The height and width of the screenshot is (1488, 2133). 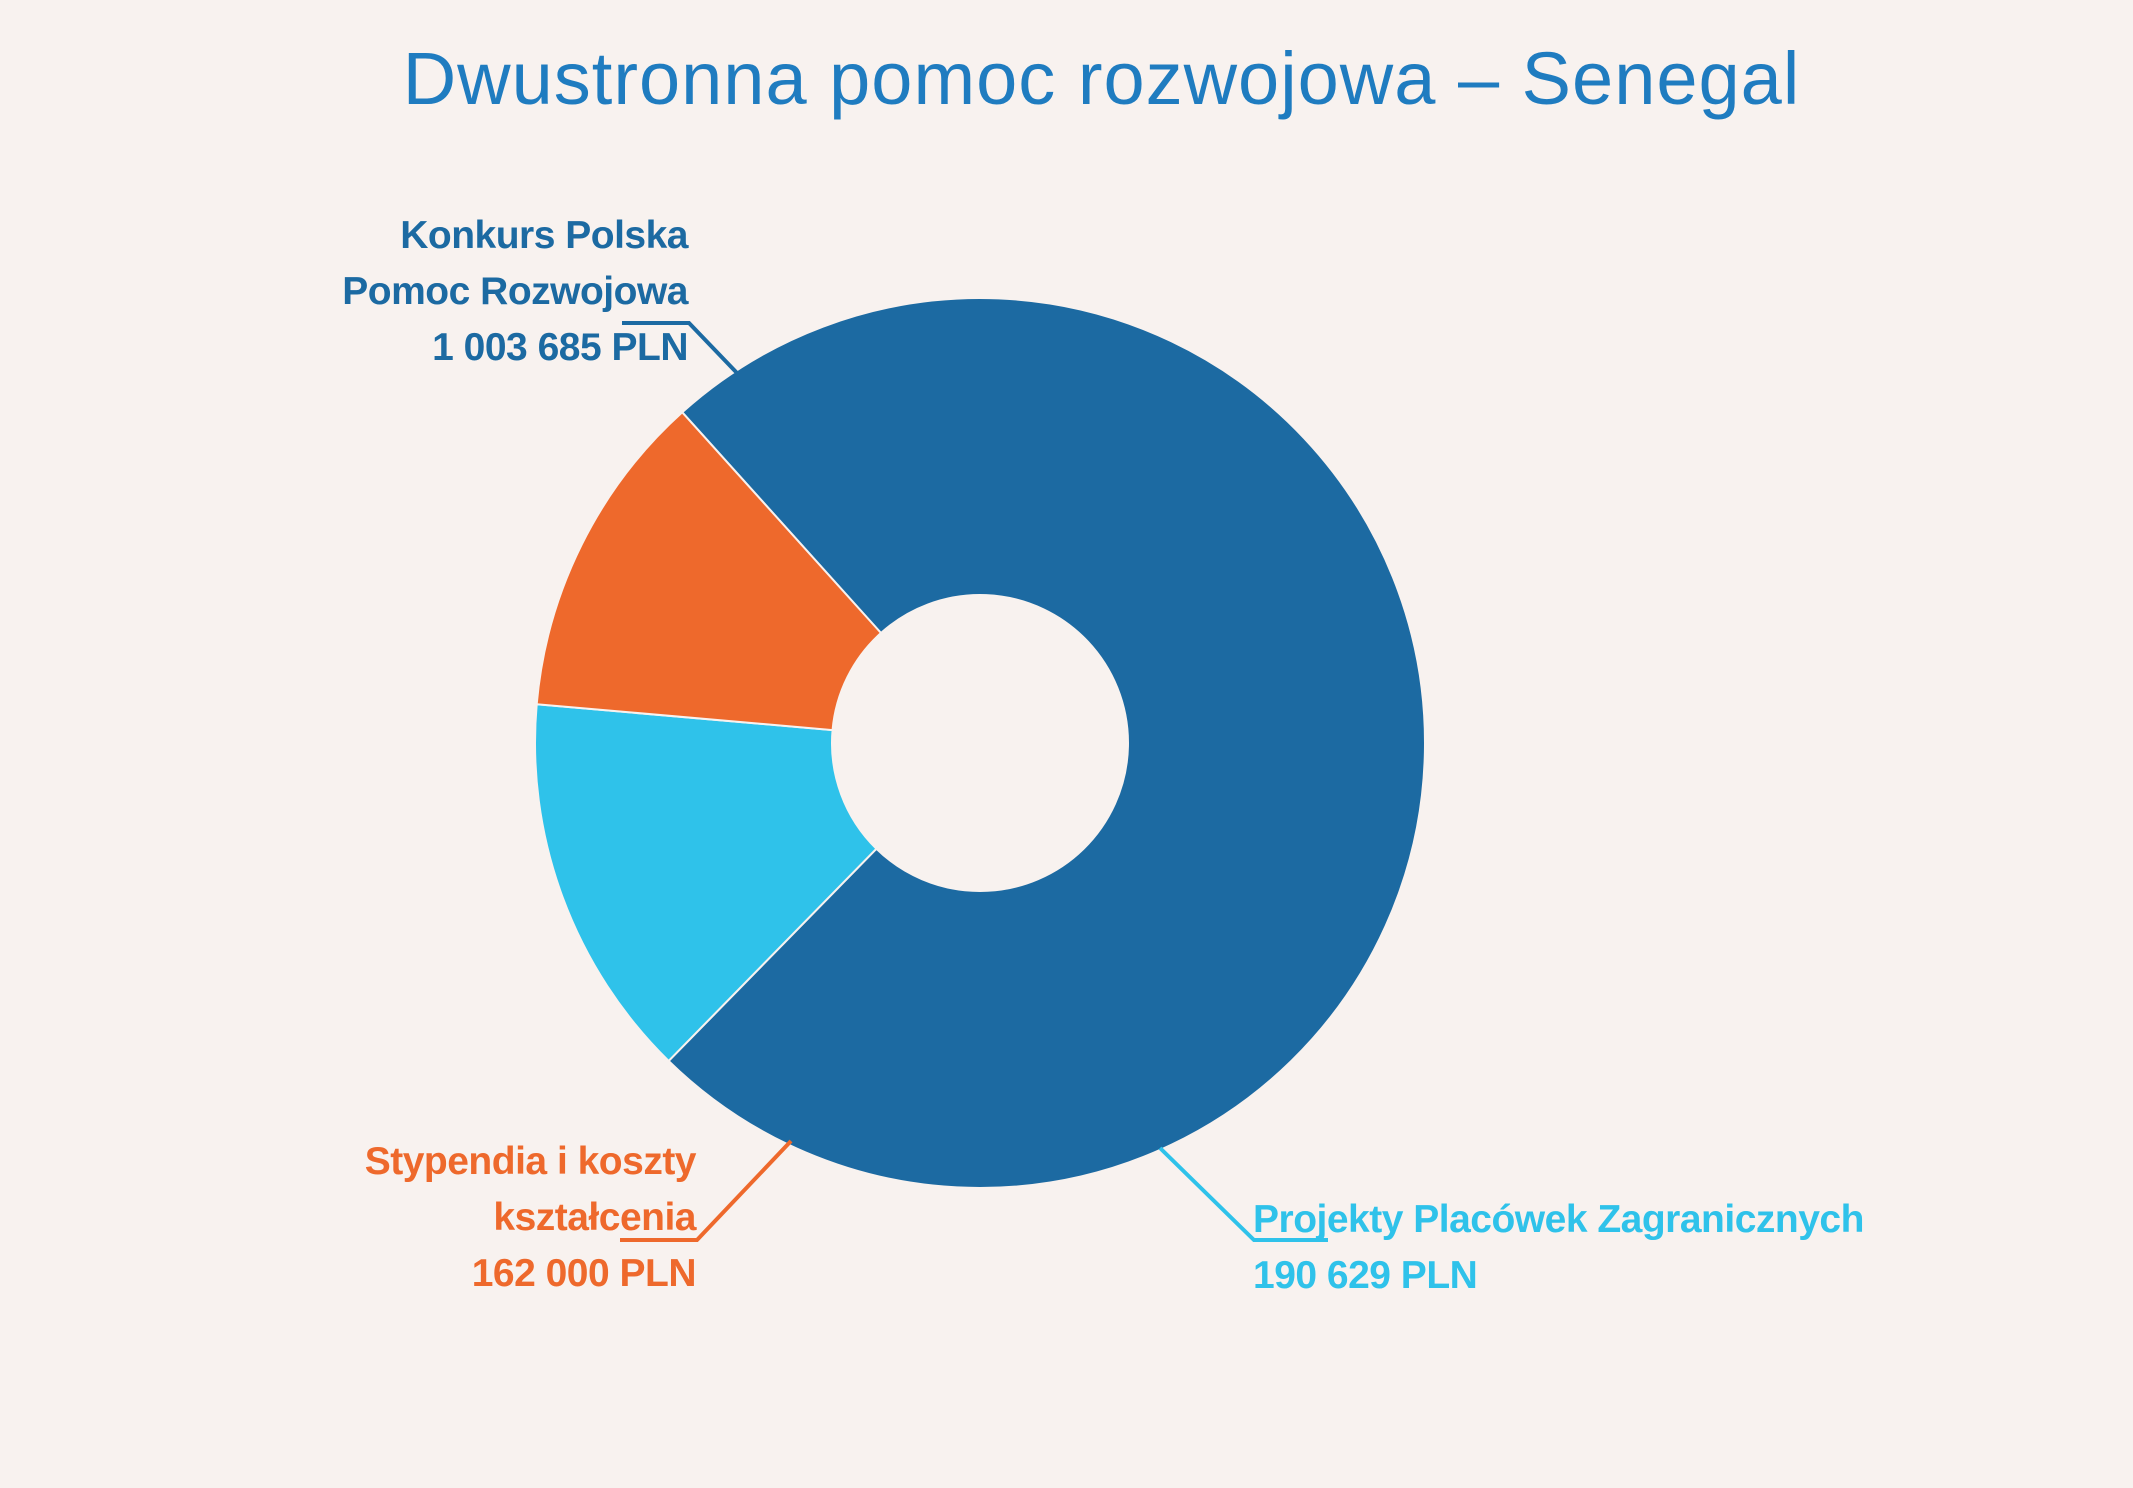 I want to click on leader-line-projekty, so click(x=1243, y=1194).